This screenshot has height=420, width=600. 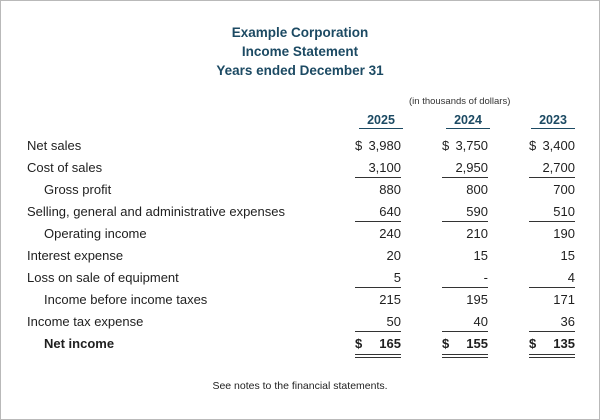 I want to click on row-label: Interest expense, so click(x=75, y=255).